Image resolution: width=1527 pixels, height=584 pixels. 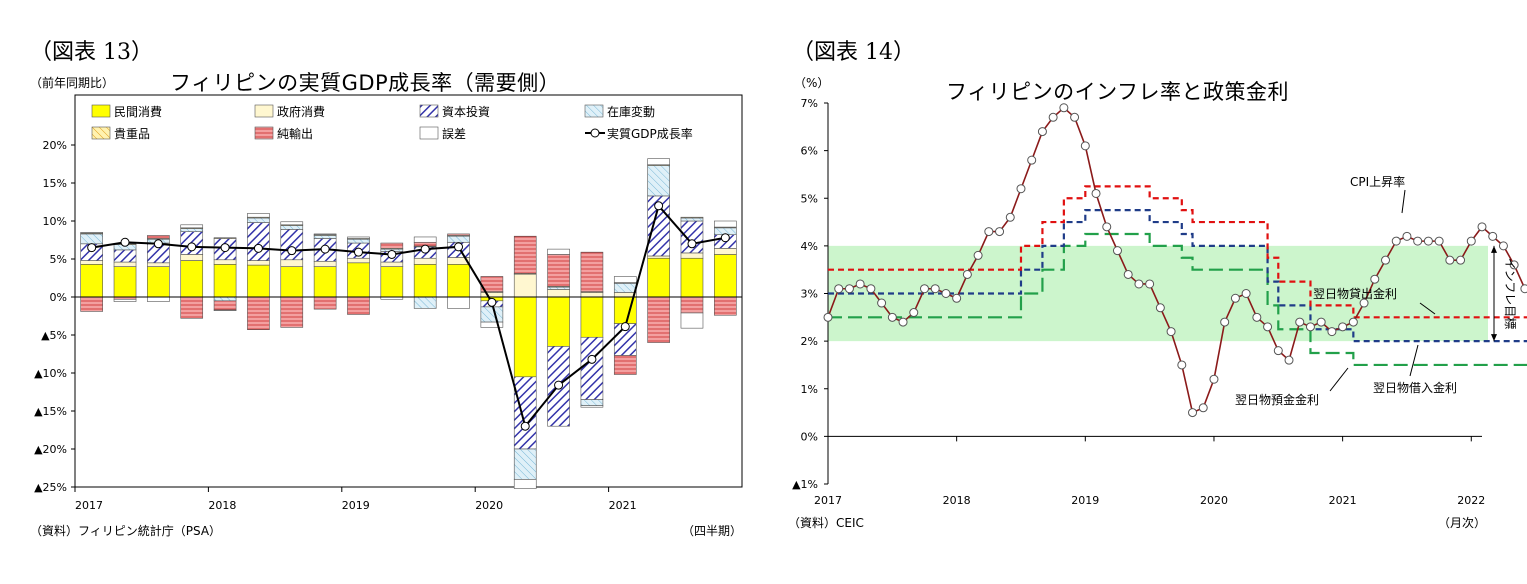 What do you see at coordinates (1355, 293) in the screenshot?
I see `annotation-lending: 翌日物貸出金利` at bounding box center [1355, 293].